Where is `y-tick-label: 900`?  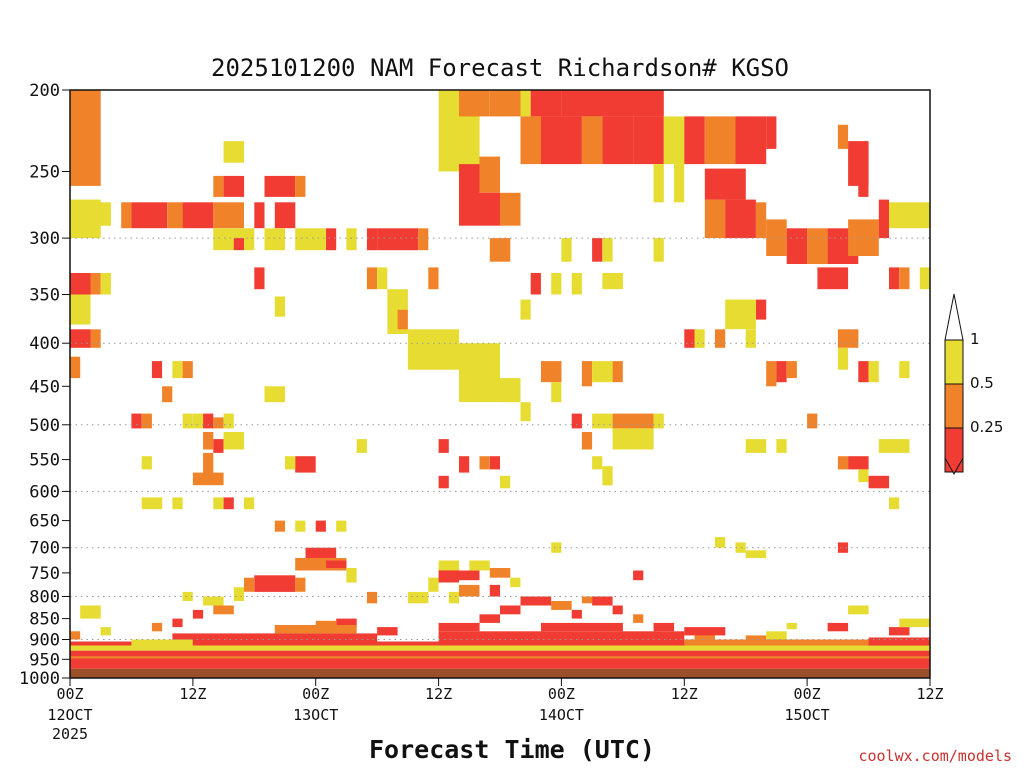
y-tick-label: 900 is located at coordinates (44, 641).